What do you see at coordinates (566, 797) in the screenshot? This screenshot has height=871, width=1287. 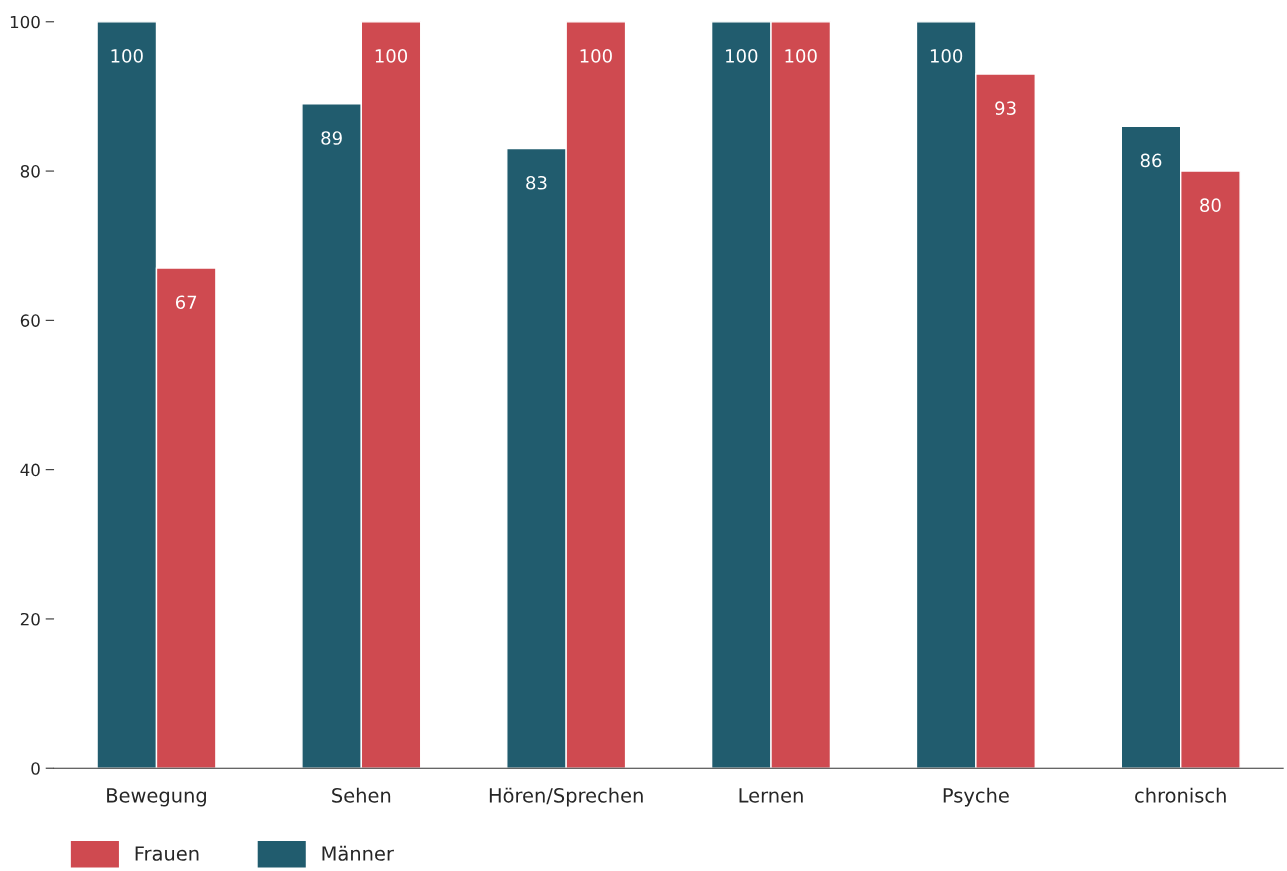 I see `x-tick-label: Hören/Sprechen` at bounding box center [566, 797].